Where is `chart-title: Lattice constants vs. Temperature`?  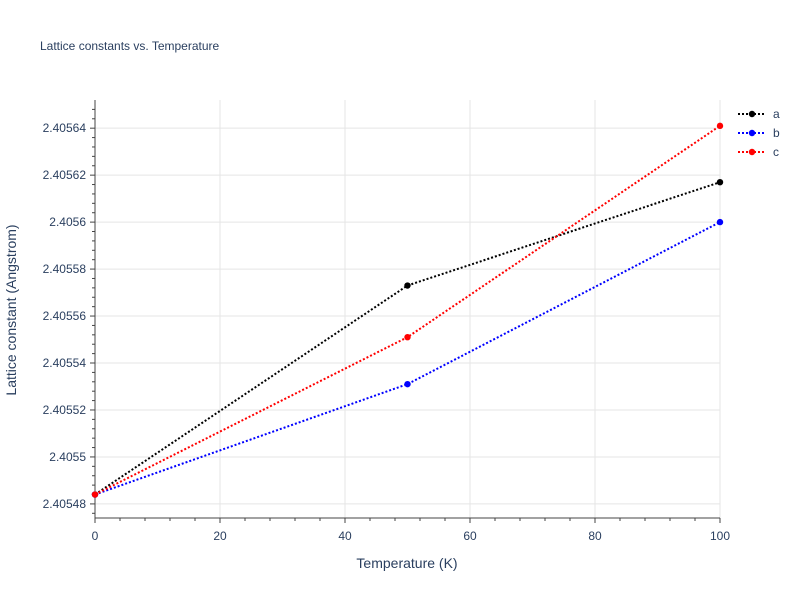 chart-title: Lattice constants vs. Temperature is located at coordinates (130, 46).